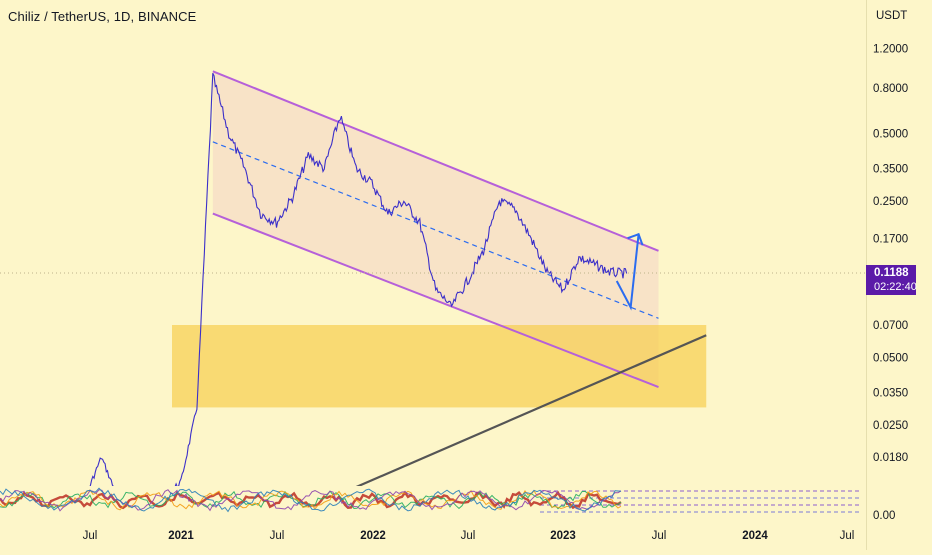 This screenshot has height=555, width=932. Describe the element at coordinates (890, 202) in the screenshot. I see `y-tick-label: 0.2500` at that location.